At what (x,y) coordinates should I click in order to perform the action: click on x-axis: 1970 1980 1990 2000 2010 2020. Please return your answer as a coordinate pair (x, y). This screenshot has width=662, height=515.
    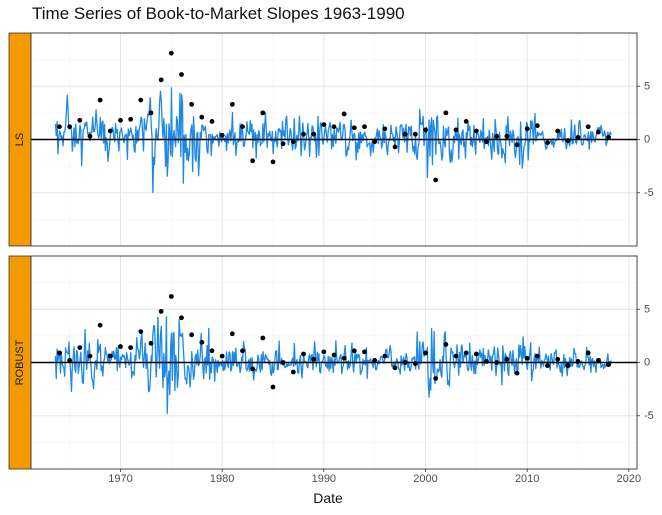
    Looking at the image, I should click on (374, 477).